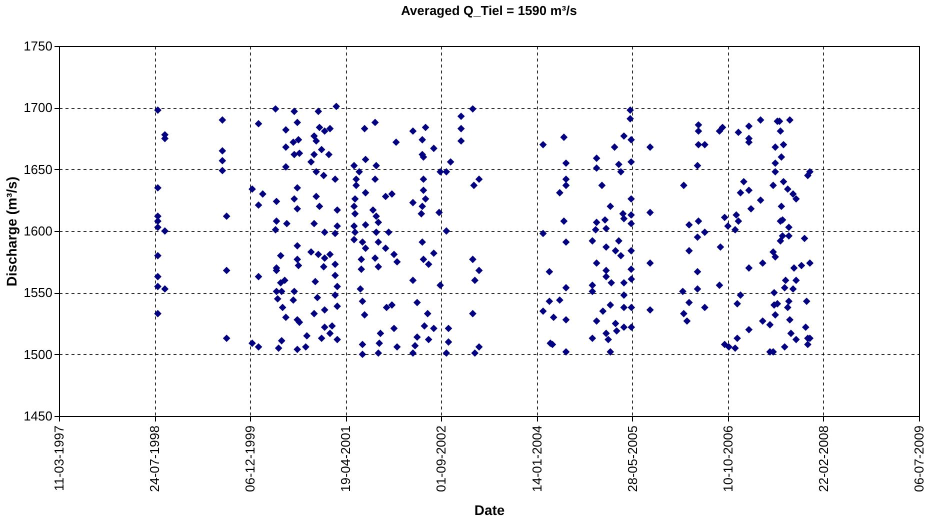  Describe the element at coordinates (38, 292) in the screenshot. I see `y-tick-label: 1550` at that location.